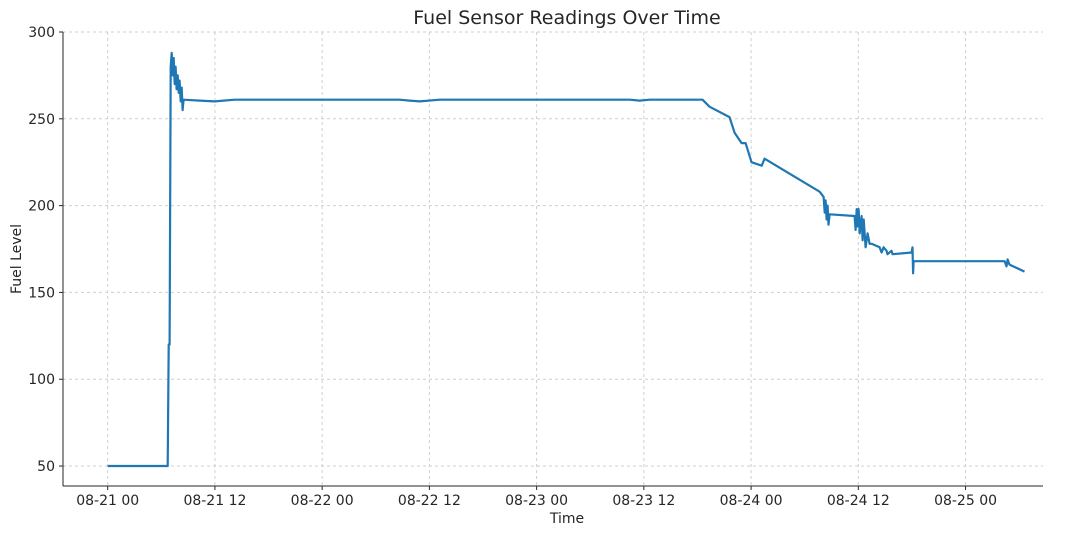  I want to click on x-tick-label: 08-21 00, so click(107, 501).